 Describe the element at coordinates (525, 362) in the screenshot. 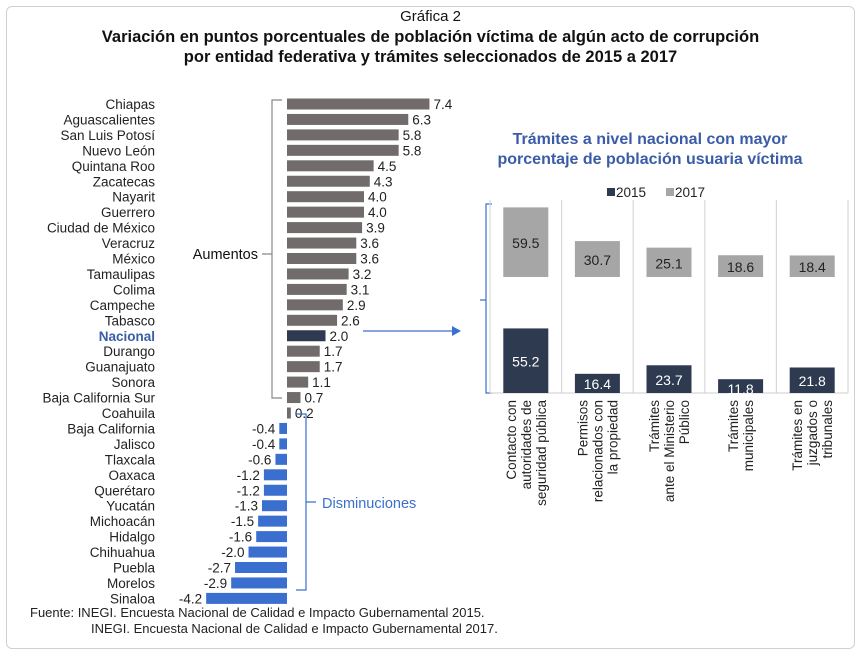

I see `value-label-2015: 55.2` at that location.